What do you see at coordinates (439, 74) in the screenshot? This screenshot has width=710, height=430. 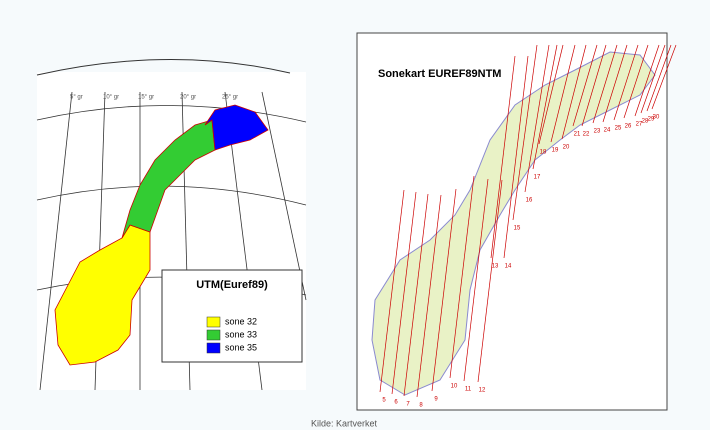 I see `ntm-title: Sonekart EUREF89NTM` at bounding box center [439, 74].